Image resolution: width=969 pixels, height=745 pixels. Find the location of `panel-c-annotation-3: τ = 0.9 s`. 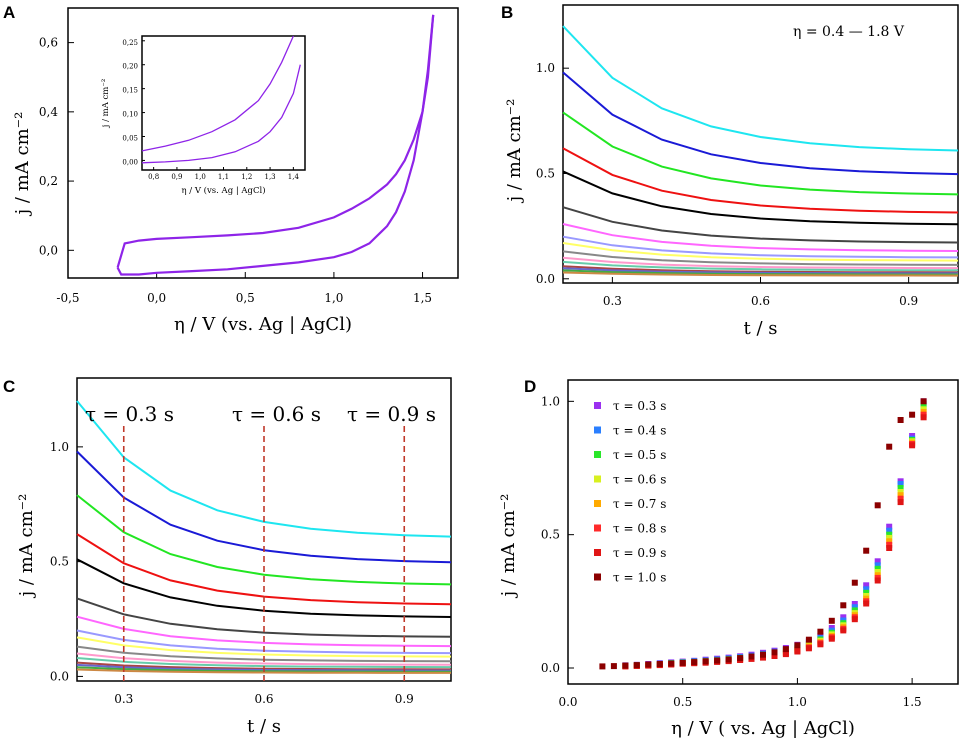

panel-c-annotation-3: τ = 0.9 s is located at coordinates (391, 414).